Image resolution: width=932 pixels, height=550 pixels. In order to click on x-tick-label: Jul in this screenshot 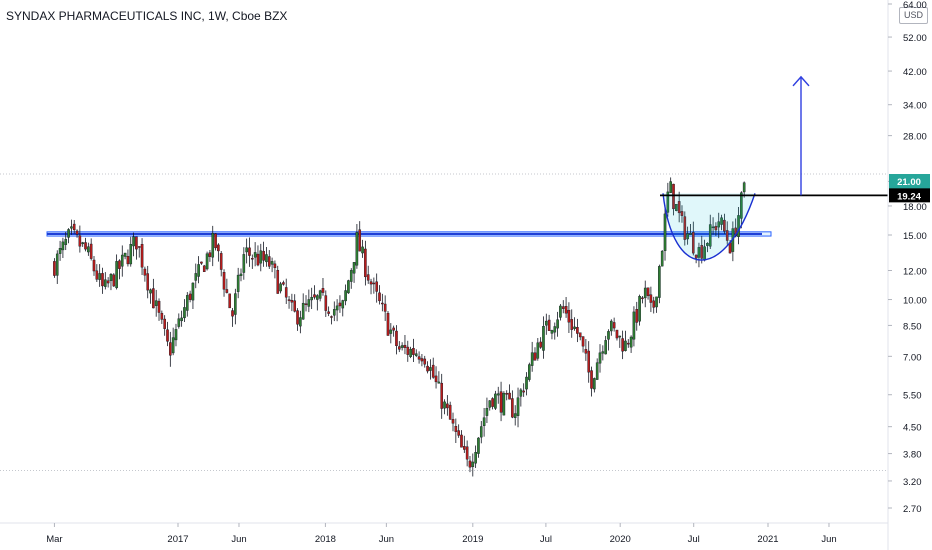, I will do `click(694, 539)`.